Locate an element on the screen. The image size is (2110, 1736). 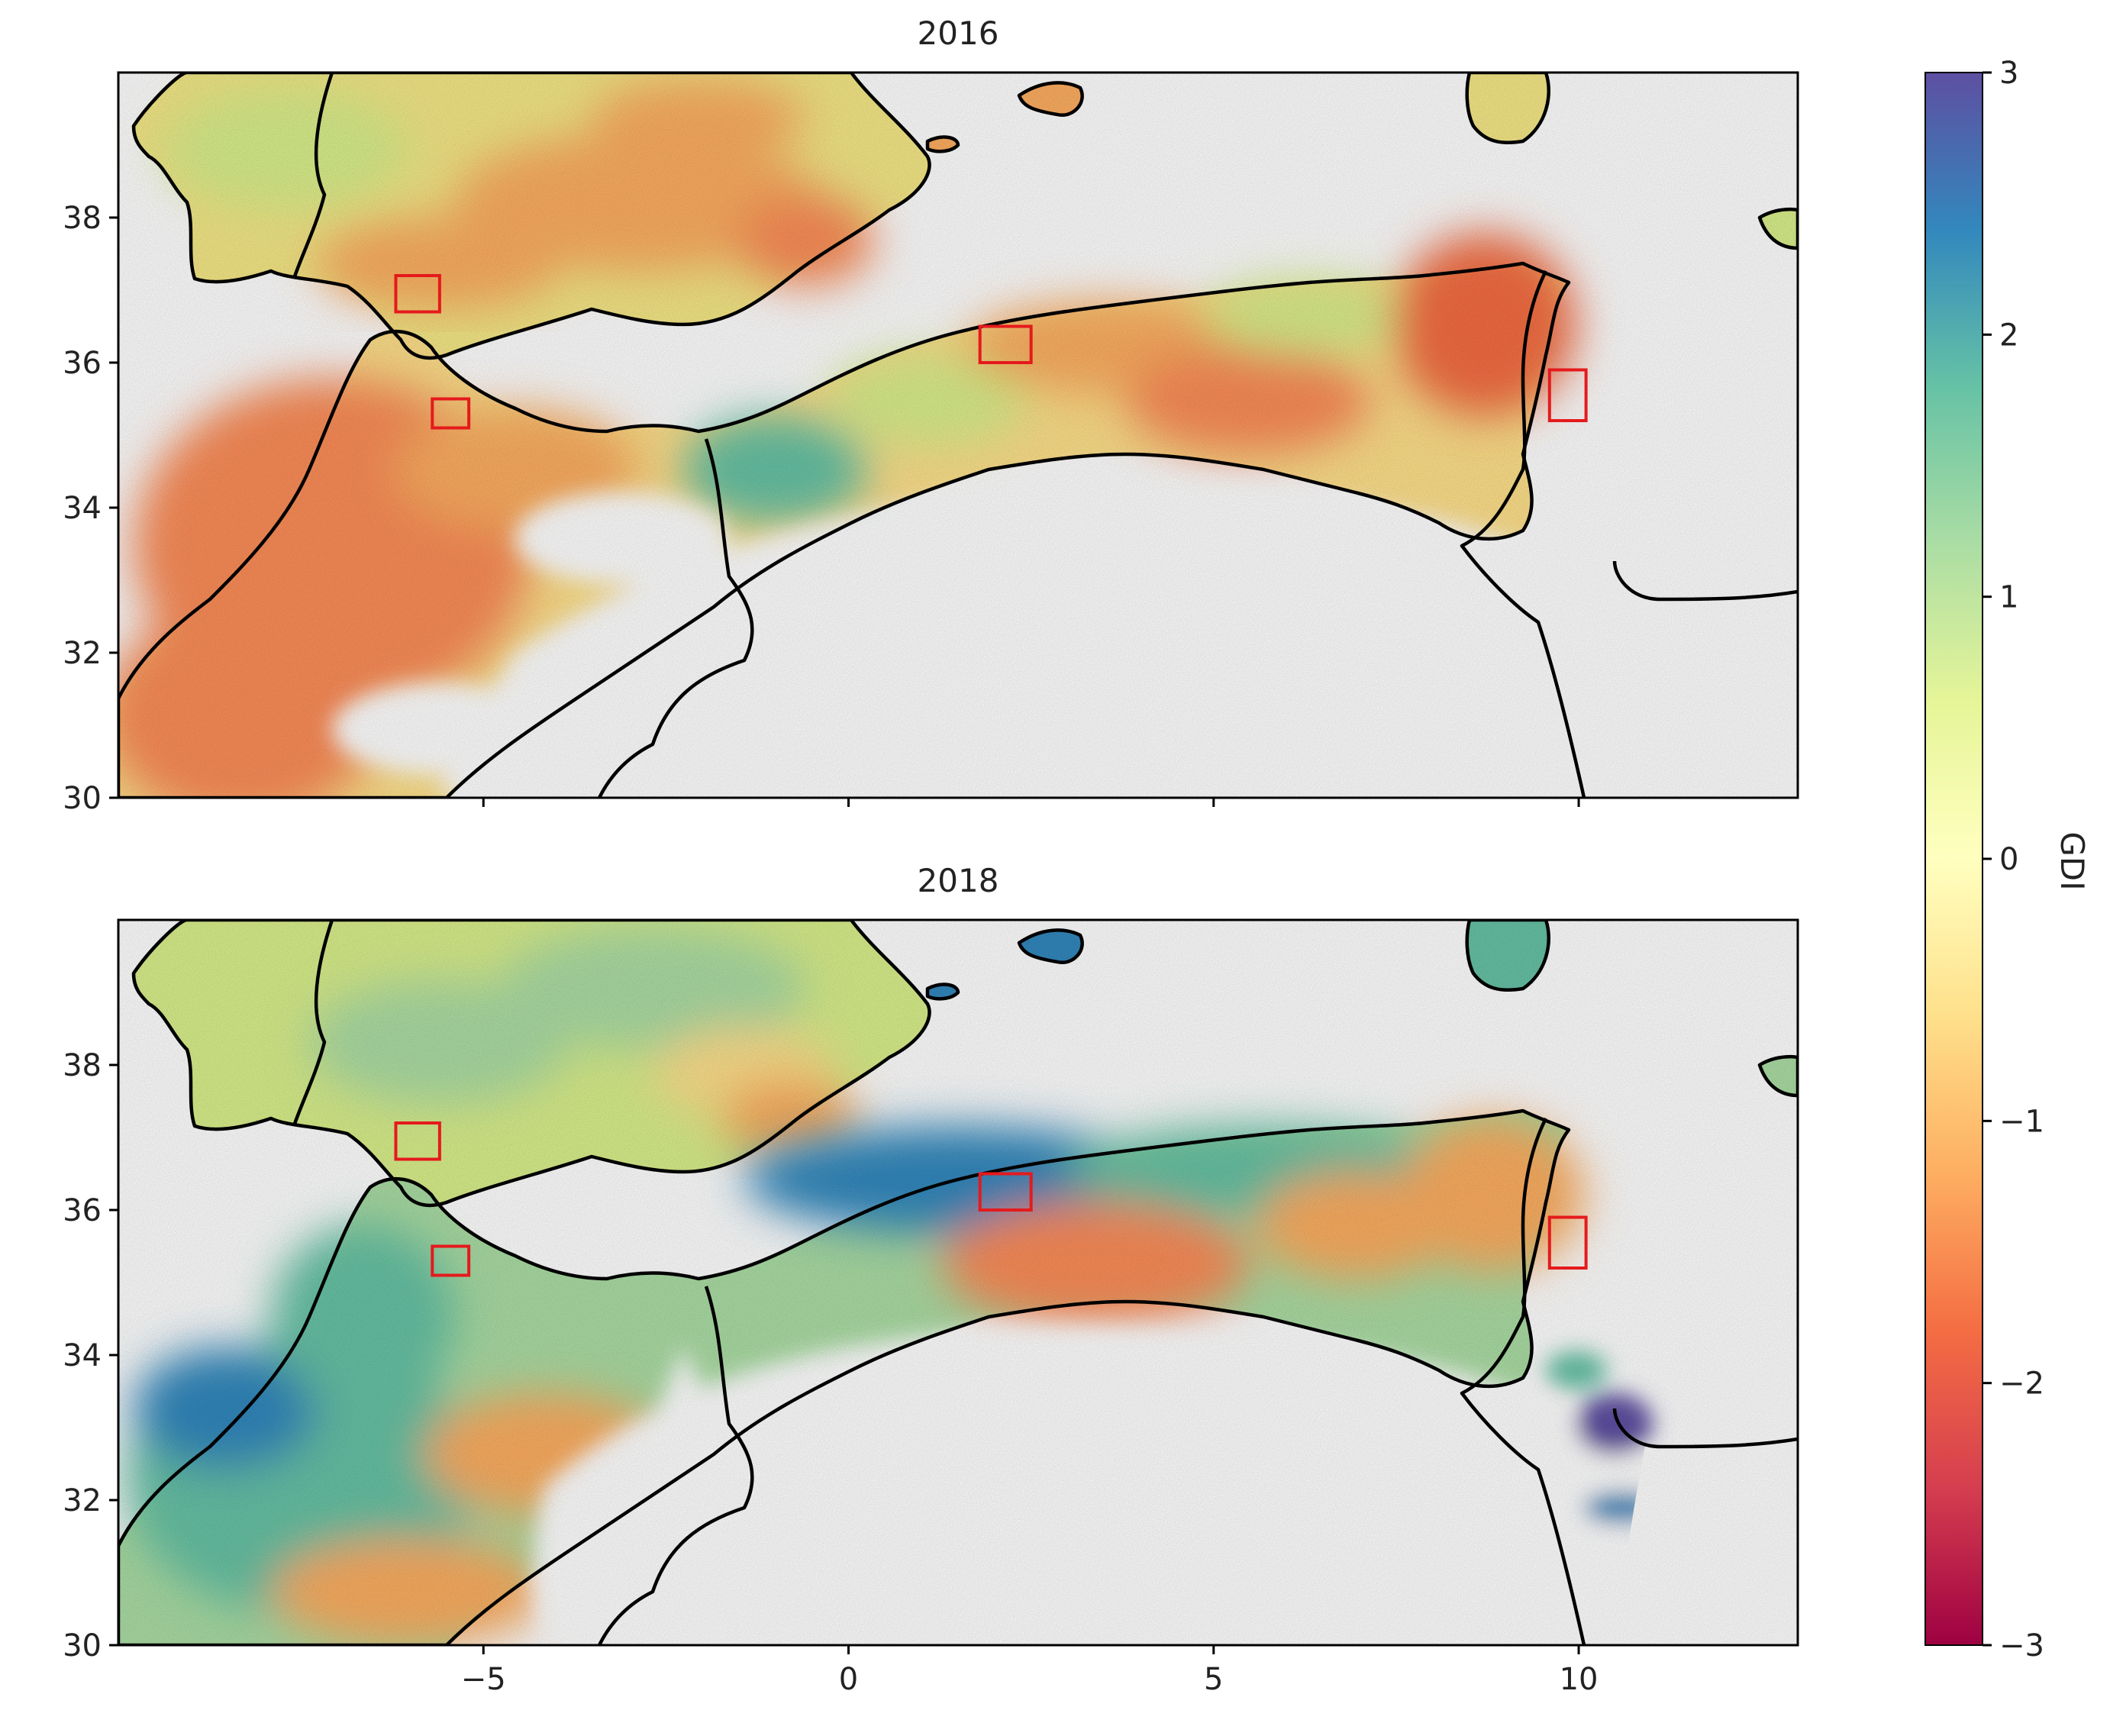
panel-title-2018: 2018 is located at coordinates (958, 881).